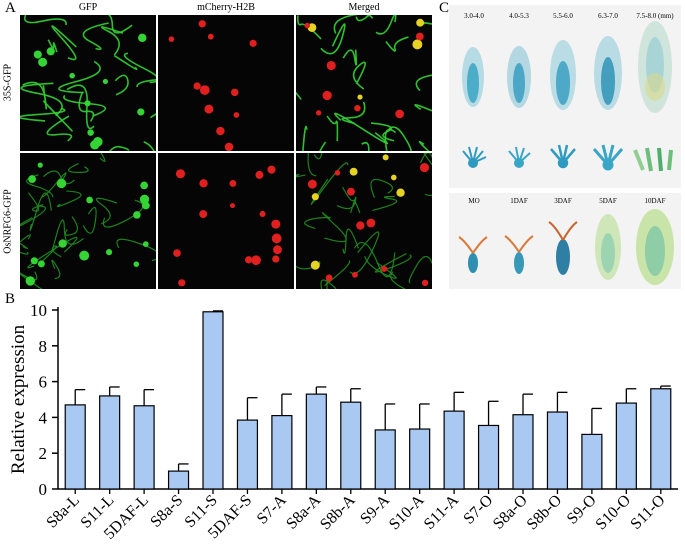 This screenshot has width=685, height=557. Describe the element at coordinates (655, 16) in the screenshot. I see `stage-label-5: 7.5-8.0 (mm)` at that location.